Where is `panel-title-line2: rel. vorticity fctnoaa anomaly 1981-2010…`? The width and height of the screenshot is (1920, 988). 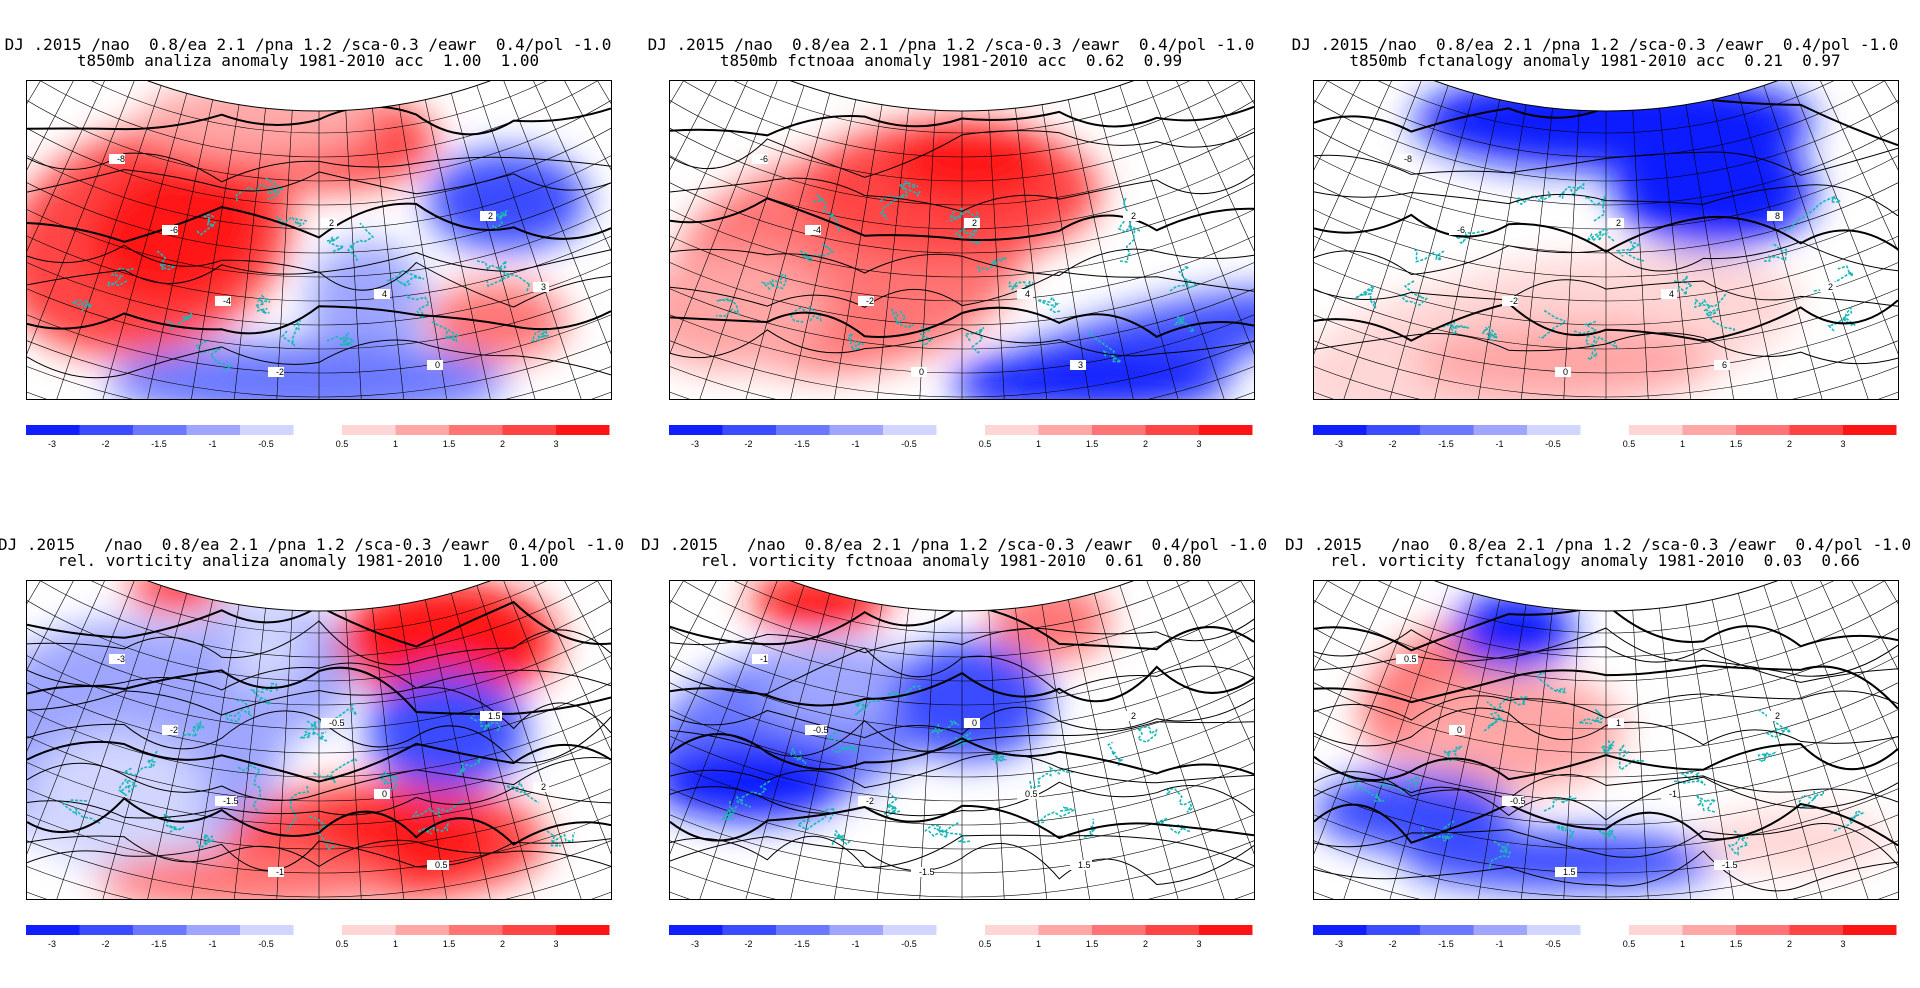 panel-title-line2: rel. vorticity fctnoaa anomaly 1981-2010… is located at coordinates (951, 560).